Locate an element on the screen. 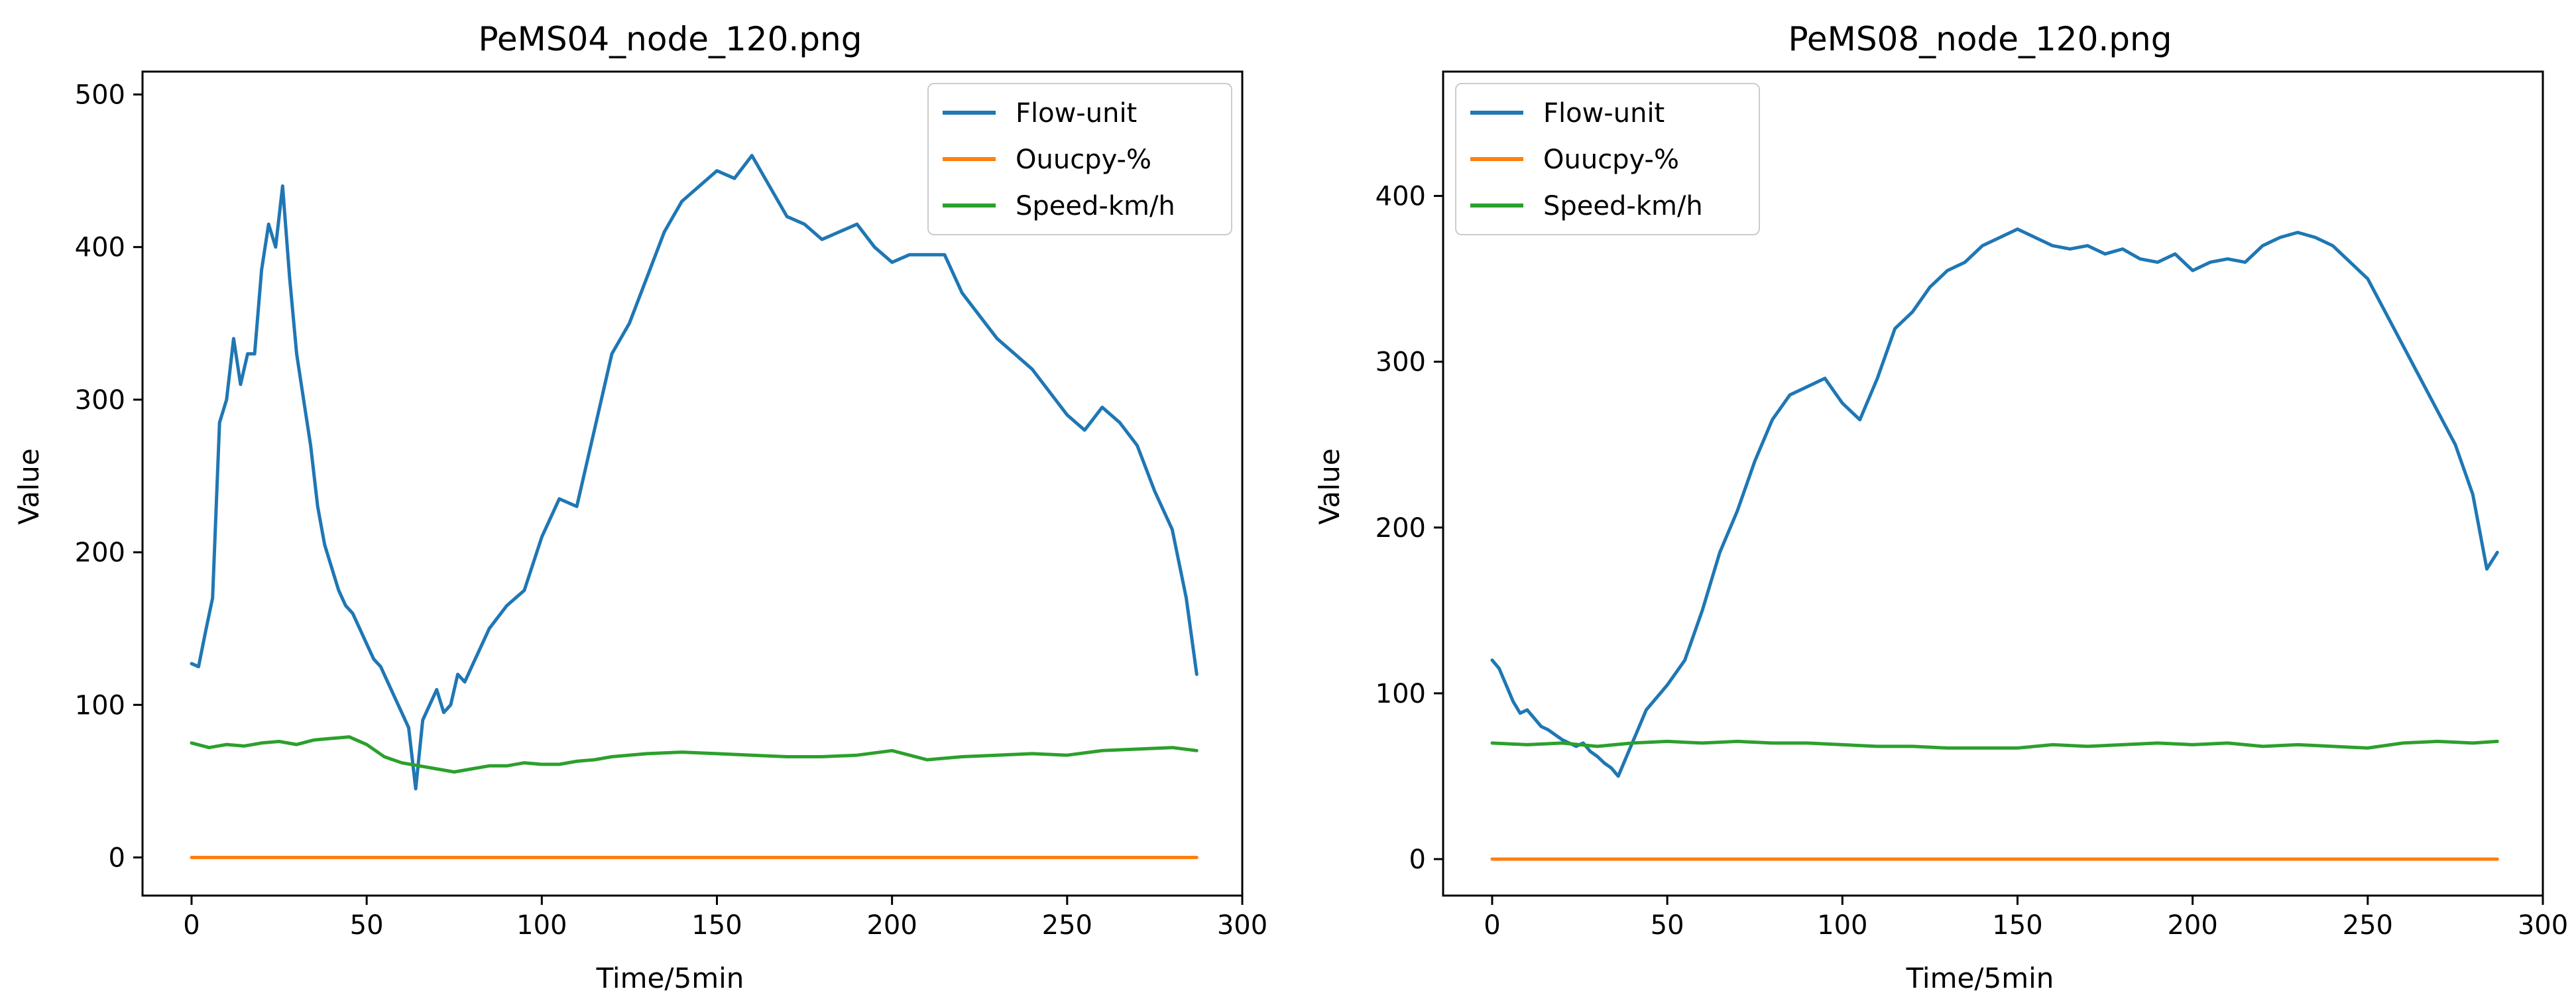 The image size is (2576, 999). y-tick-label: 500 is located at coordinates (100, 95).